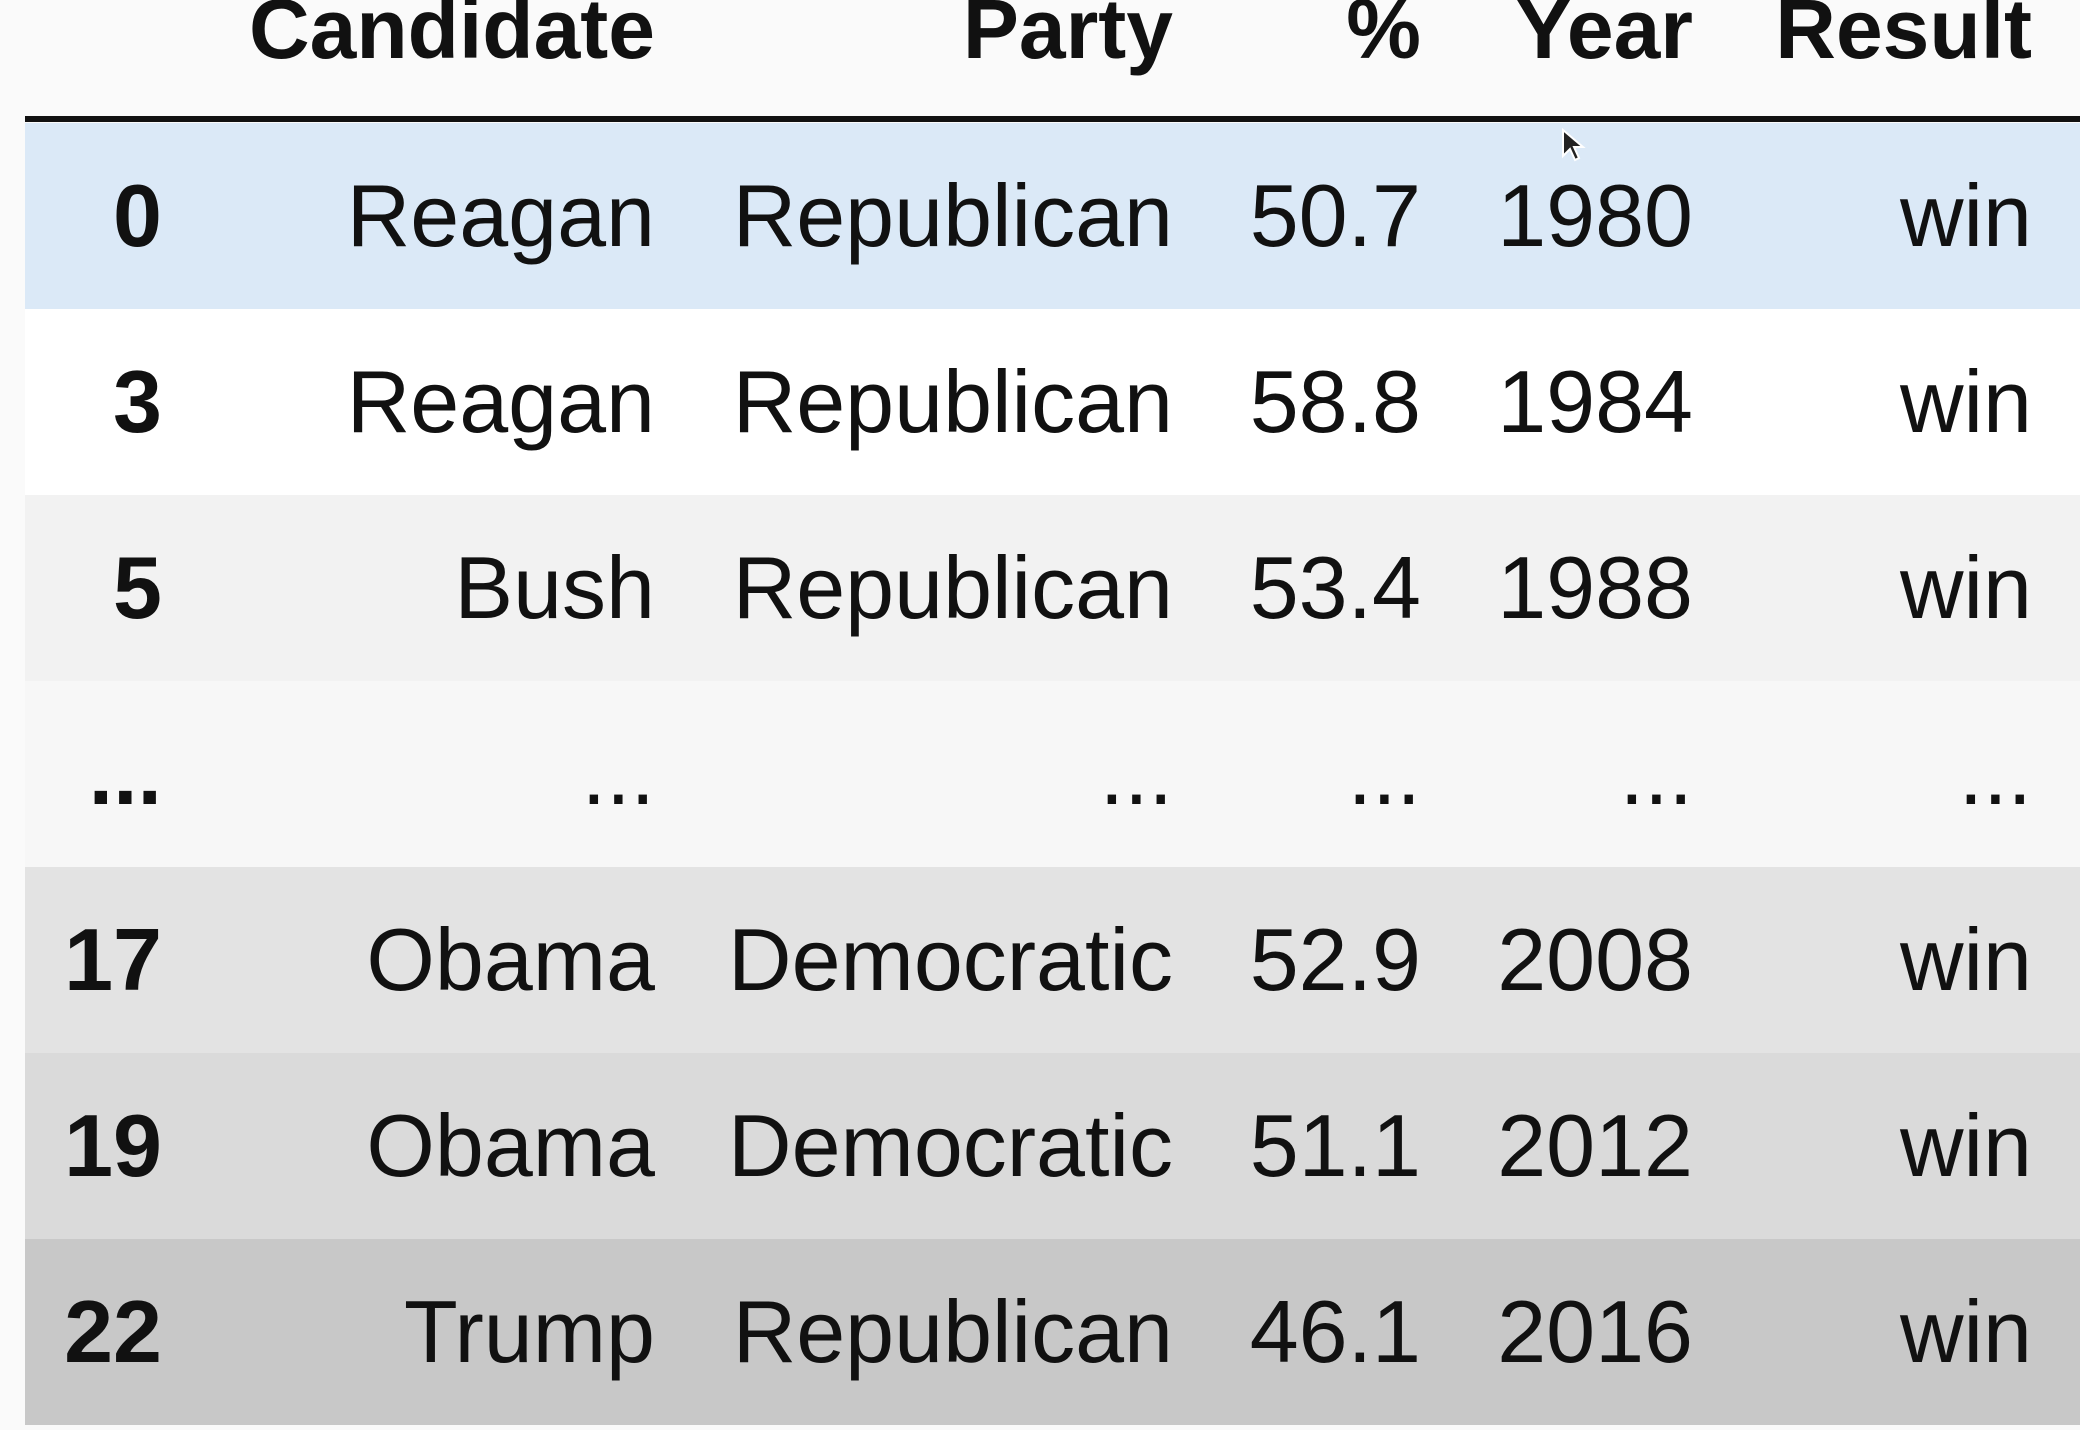 Image resolution: width=2080 pixels, height=1430 pixels. What do you see at coordinates (529, 1331) in the screenshot?
I see `table-cell: Trump` at bounding box center [529, 1331].